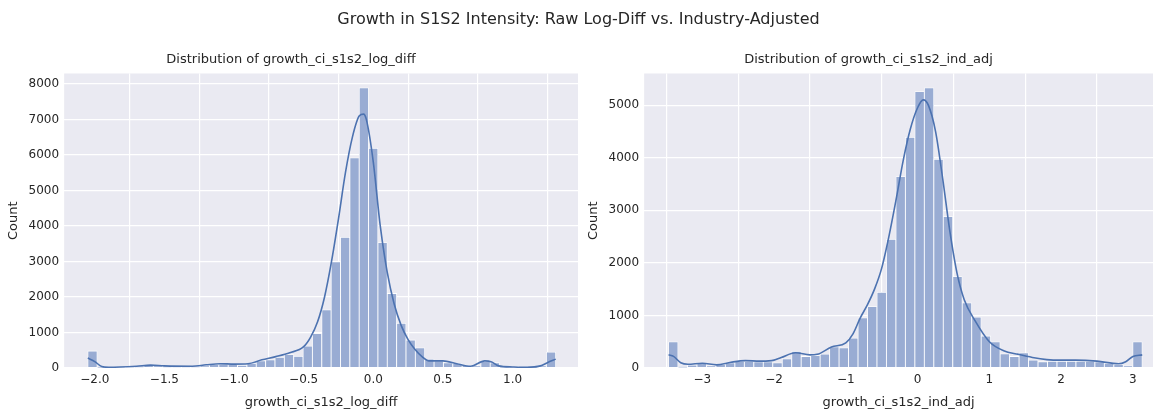 The image size is (1157, 416). Describe the element at coordinates (373, 379) in the screenshot. I see `x-tick-label: 0.0` at that location.